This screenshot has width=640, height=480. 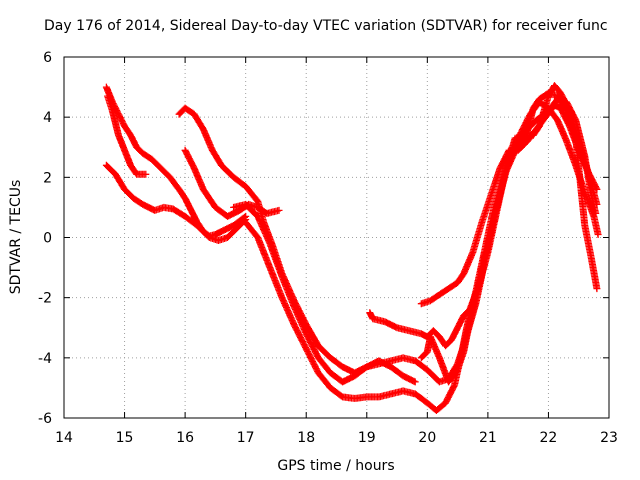 I want to click on y-tick-label: 6, so click(x=47, y=58).